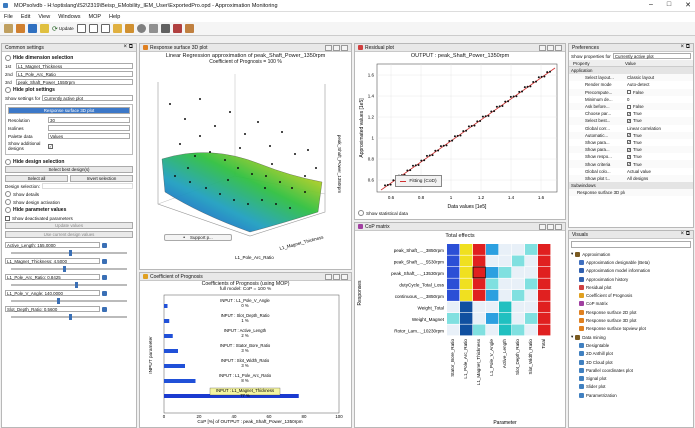  Describe the element at coordinates (631, 279) in the screenshot. I see `visual-item: Approximation history` at that location.